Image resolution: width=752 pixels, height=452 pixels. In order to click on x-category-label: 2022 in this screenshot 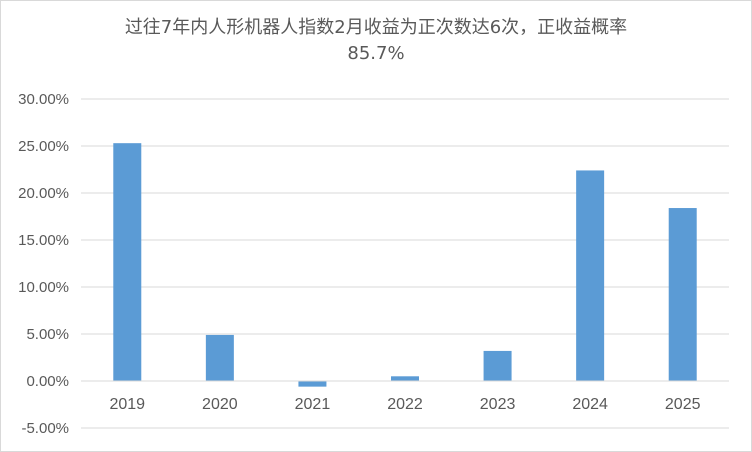, I will do `click(405, 404)`.